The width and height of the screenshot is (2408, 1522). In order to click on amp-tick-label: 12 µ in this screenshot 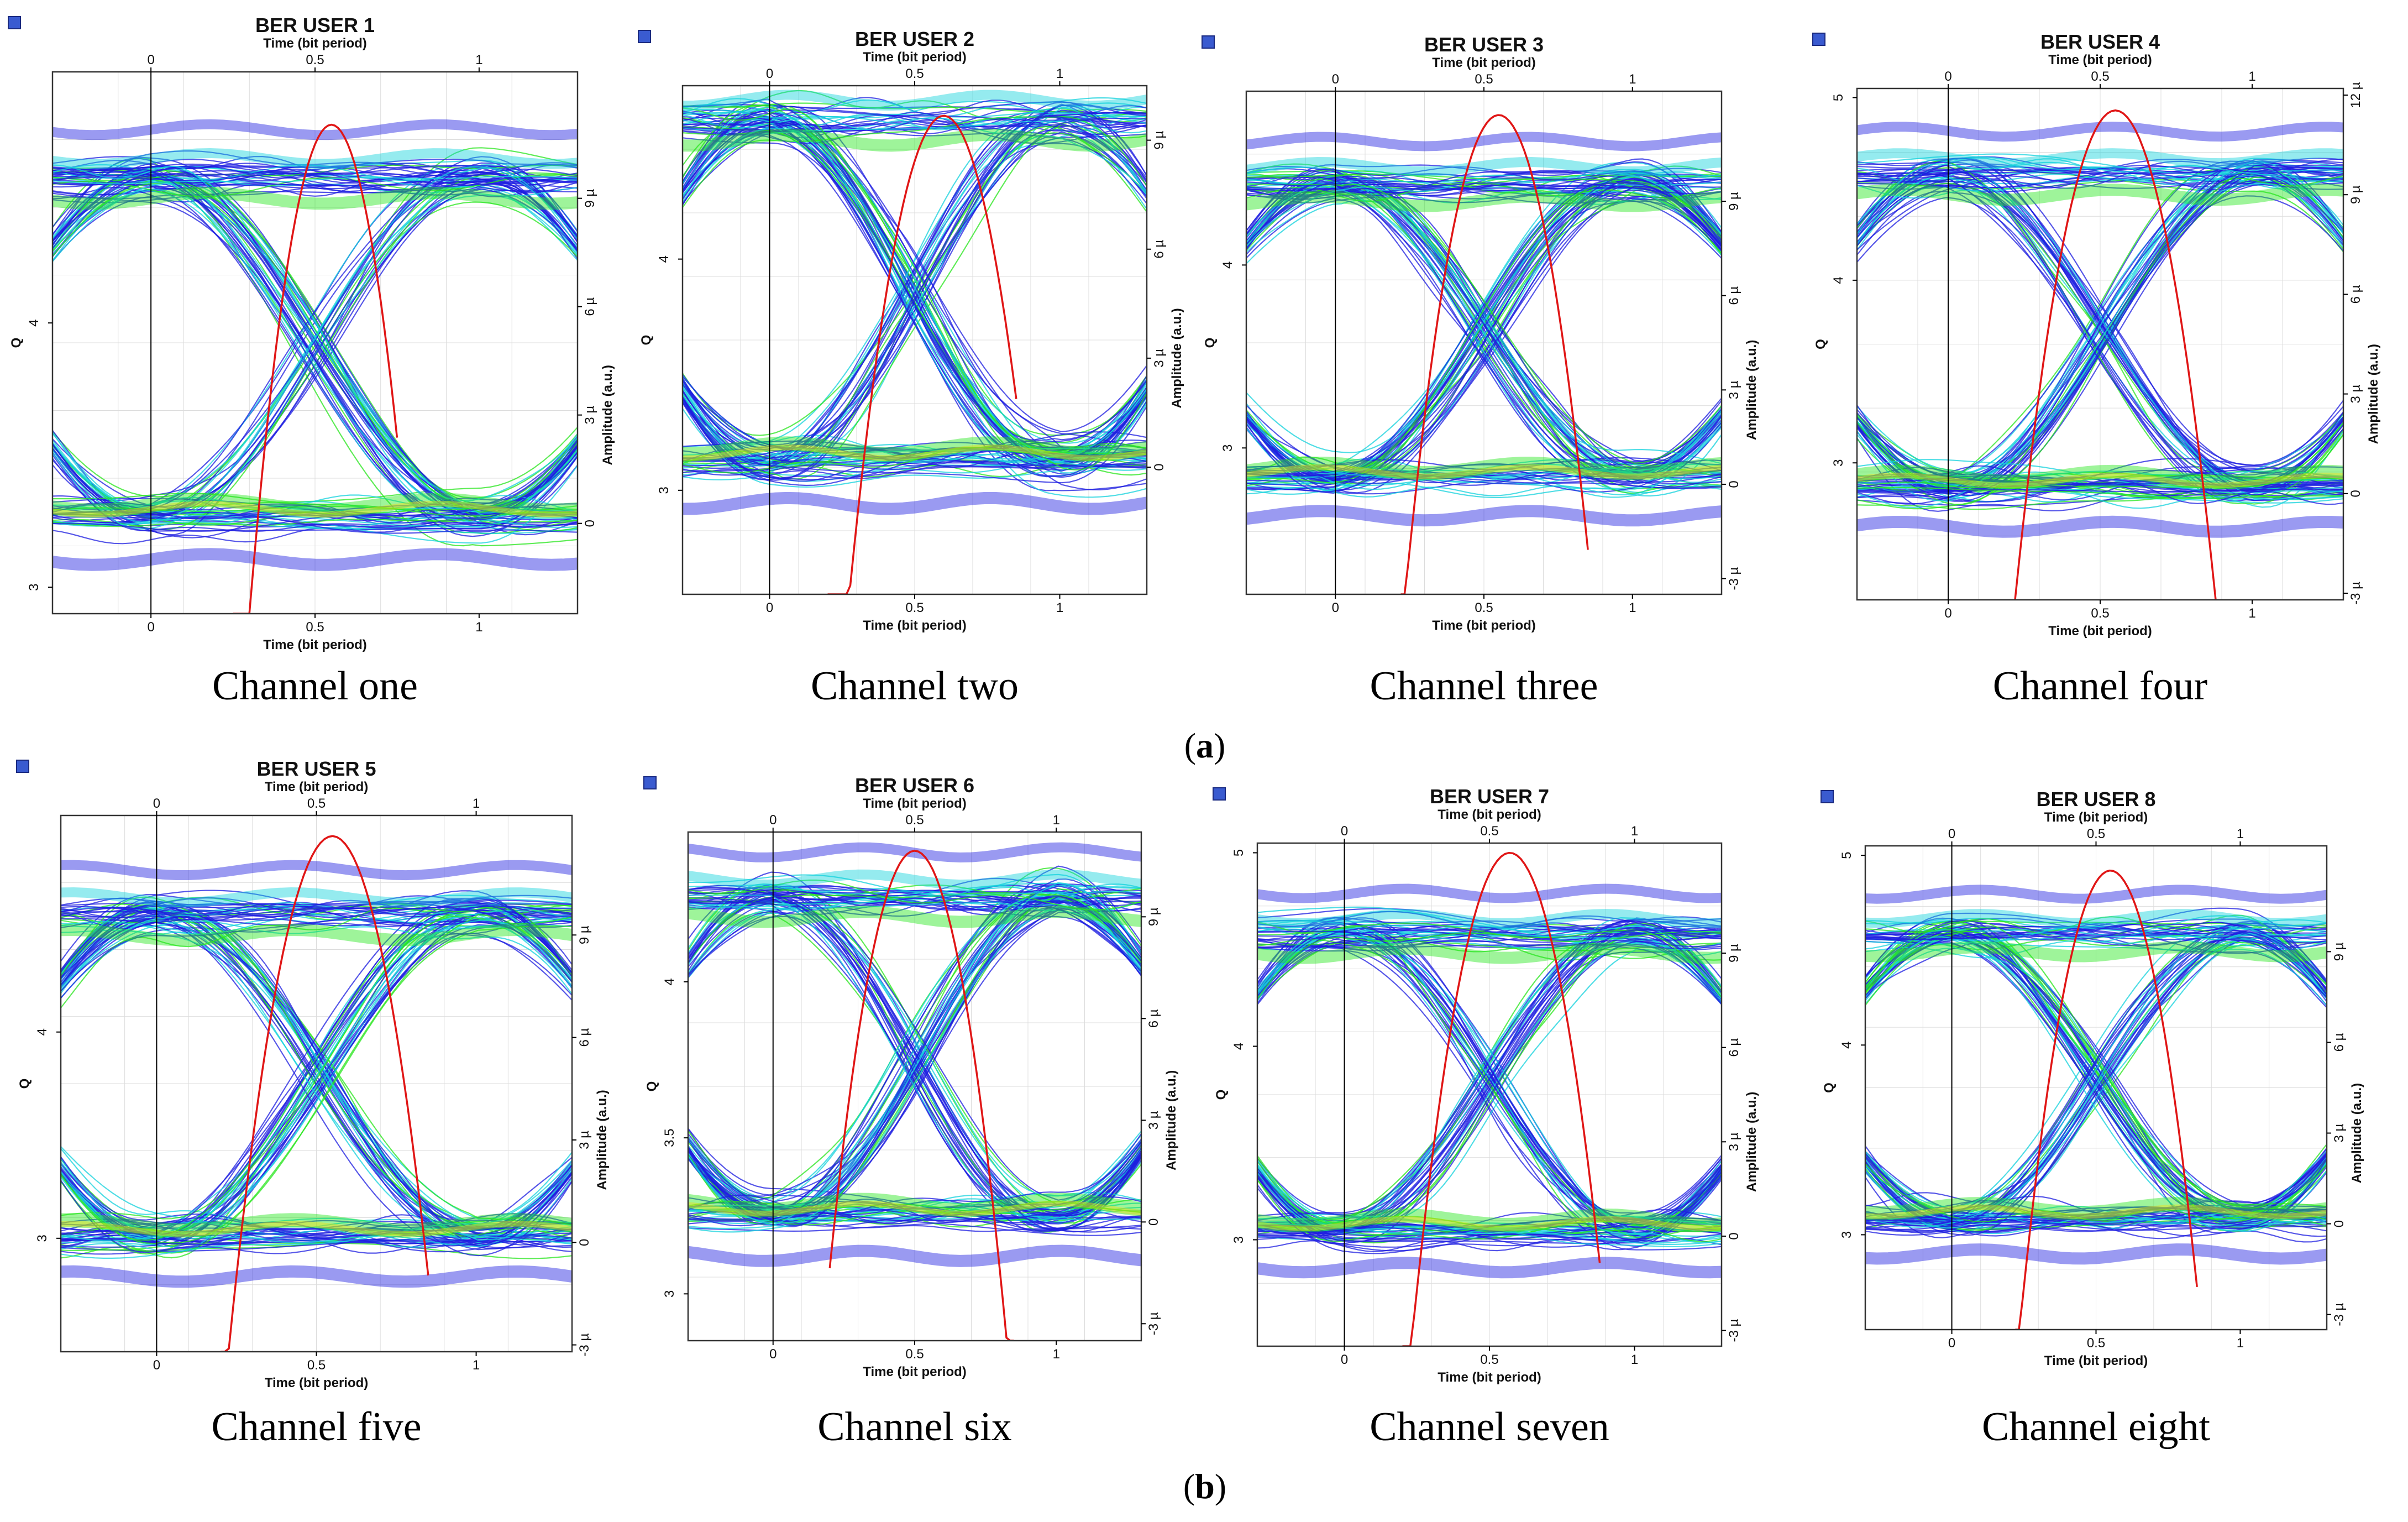, I will do `click(2356, 95)`.